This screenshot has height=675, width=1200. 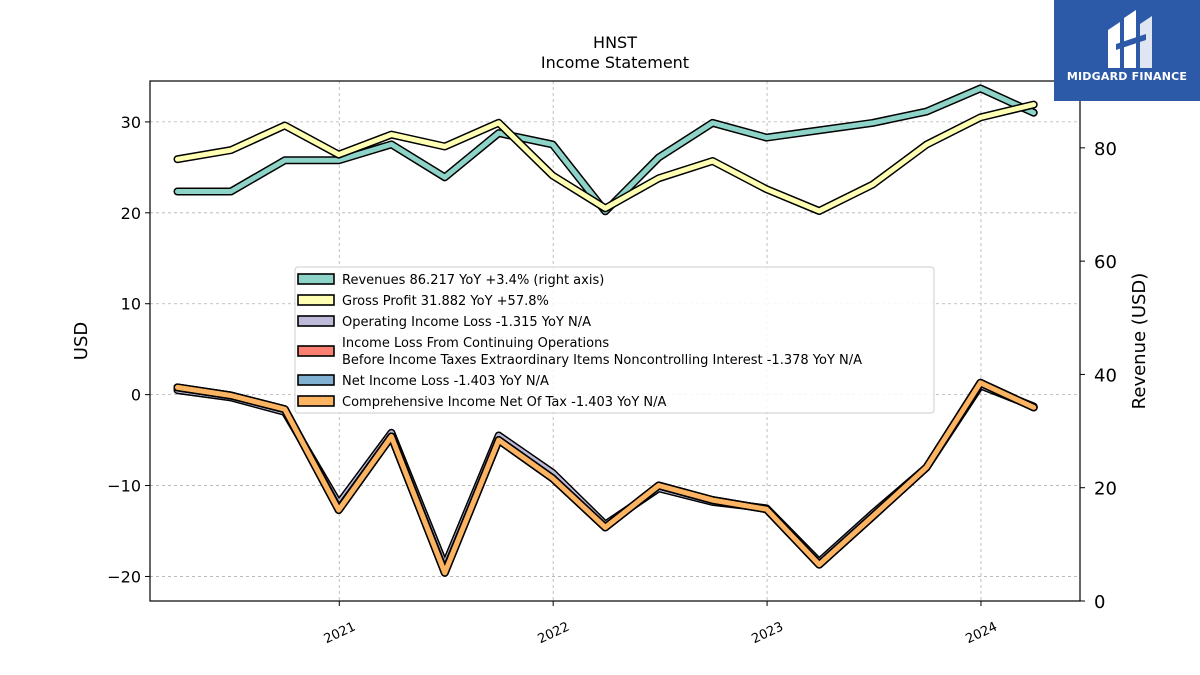 What do you see at coordinates (554, 634) in the screenshot?
I see `x-tick-label: 2022` at bounding box center [554, 634].